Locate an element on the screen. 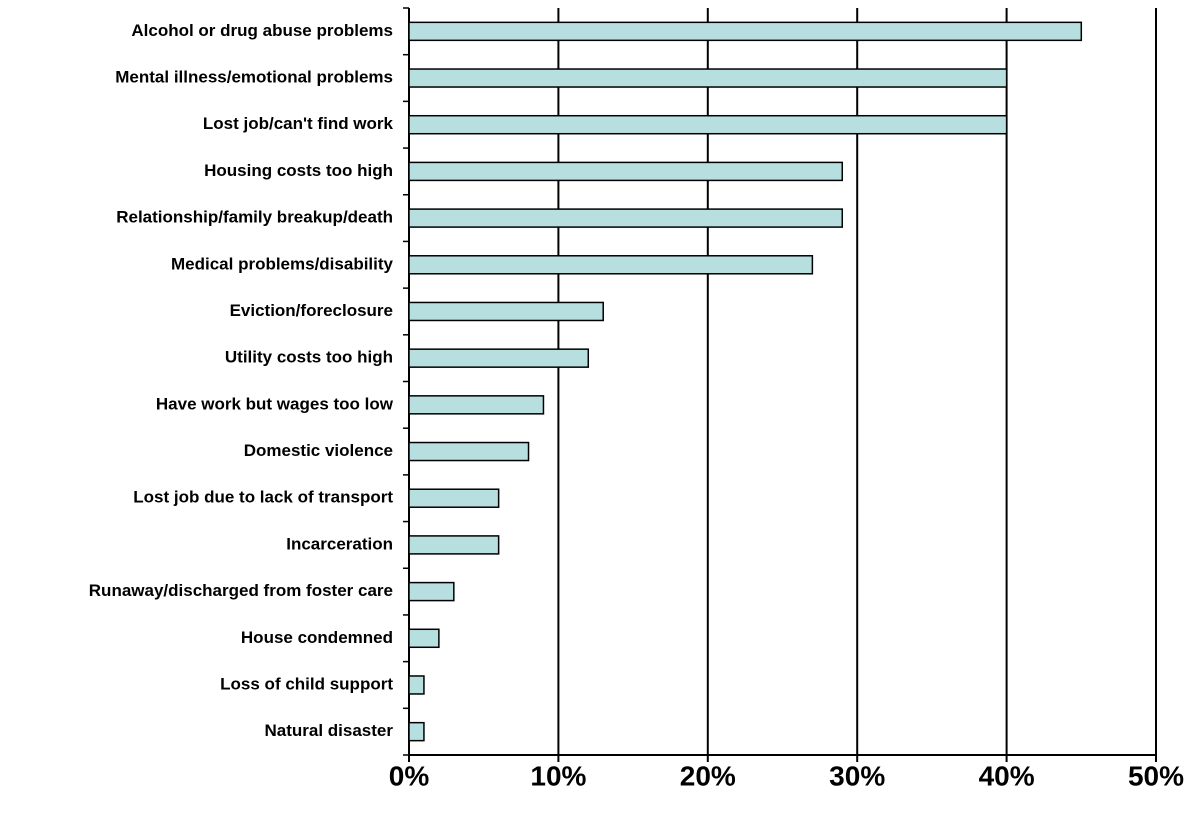  y-tick-label: Have work but wages too low is located at coordinates (275, 403).